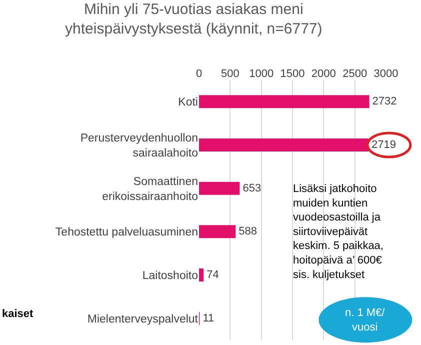 This screenshot has width=421, height=345. I want to click on annotation: Lisäksi jatkohoito muiden kuntien vuodeosastoilla ja siirtoviivepäivät keskim. 5 paikkaa, hoitopäivä a’ 600€ sis. kuljetukset, so click(338, 232).